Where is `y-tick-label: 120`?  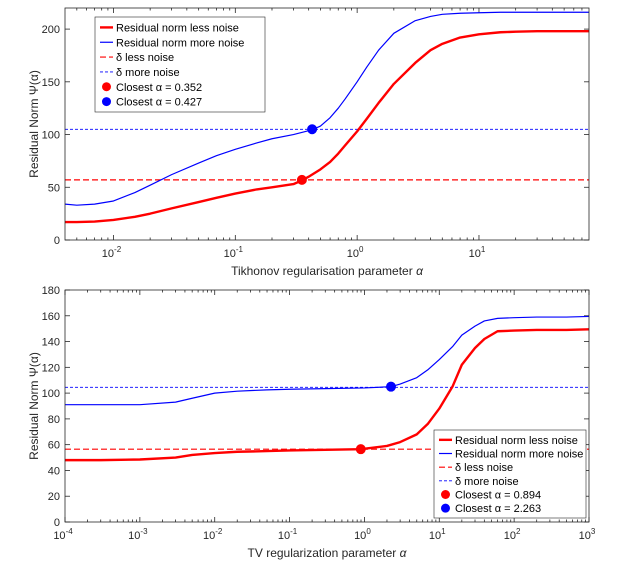
y-tick-label: 120 is located at coordinates (51, 368).